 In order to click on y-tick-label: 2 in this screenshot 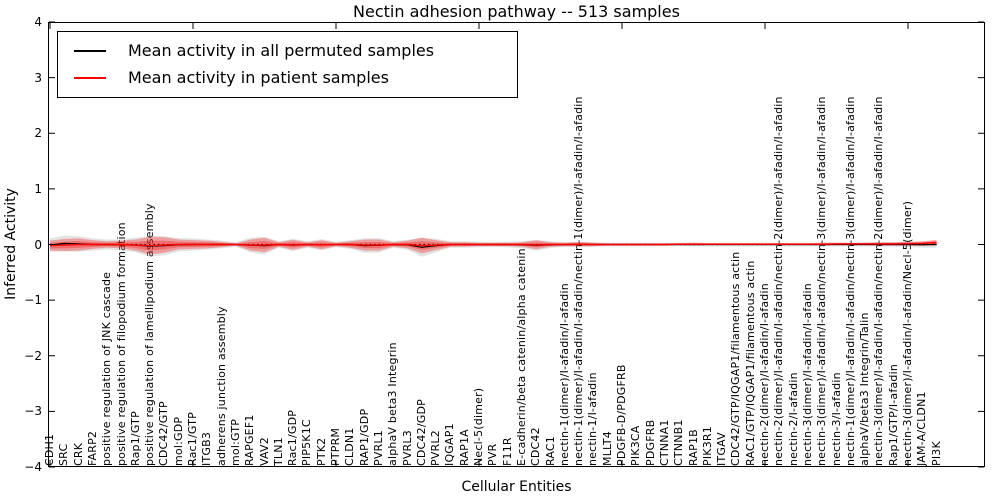, I will do `click(38, 133)`.